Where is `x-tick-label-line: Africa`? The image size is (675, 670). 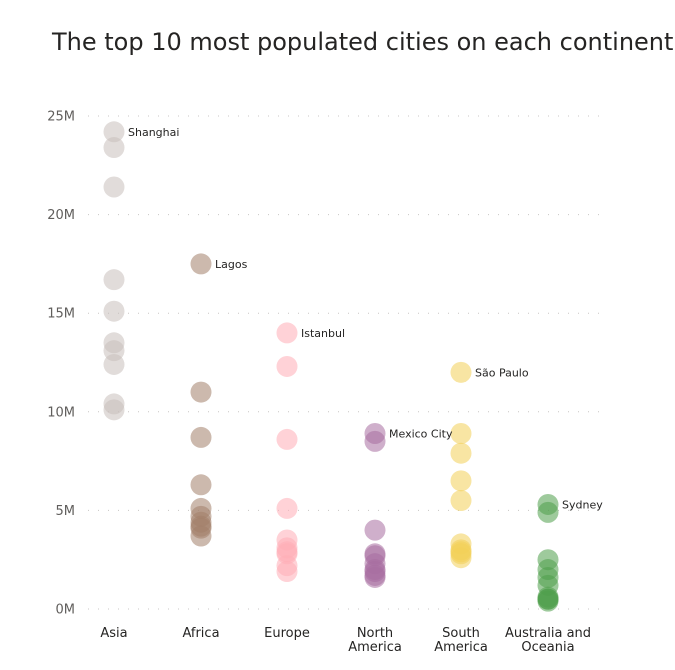
x-tick-label-line: Africa is located at coordinates (200, 633).